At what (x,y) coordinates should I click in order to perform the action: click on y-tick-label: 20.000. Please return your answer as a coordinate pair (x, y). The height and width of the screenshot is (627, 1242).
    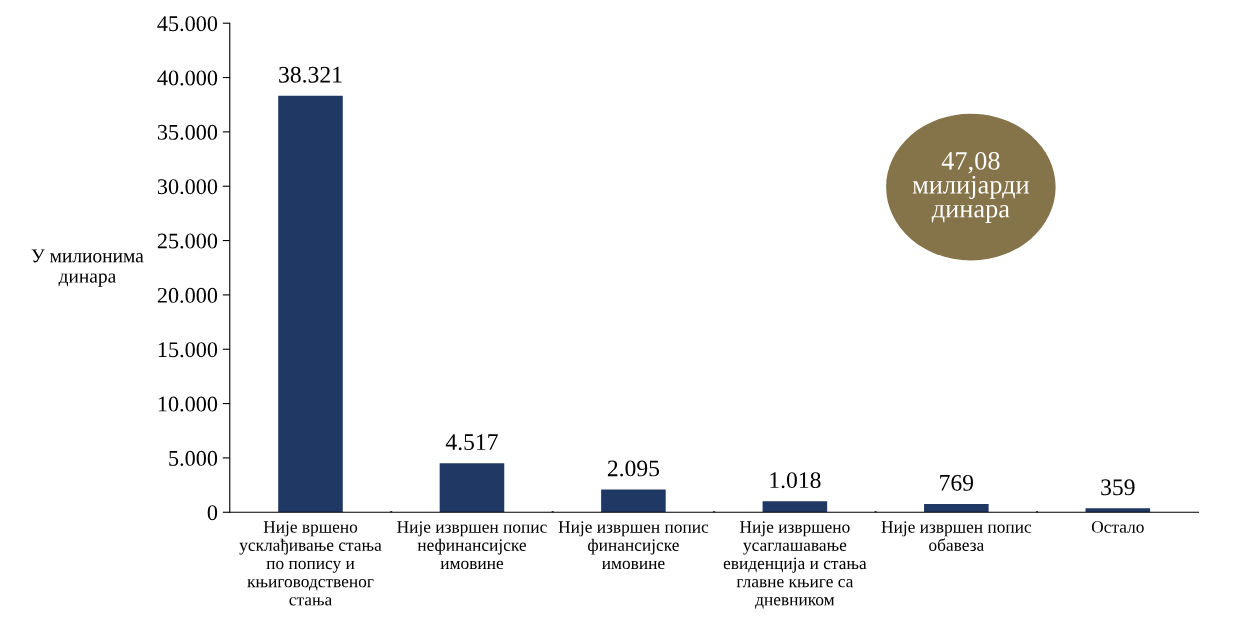
    Looking at the image, I should click on (187, 295).